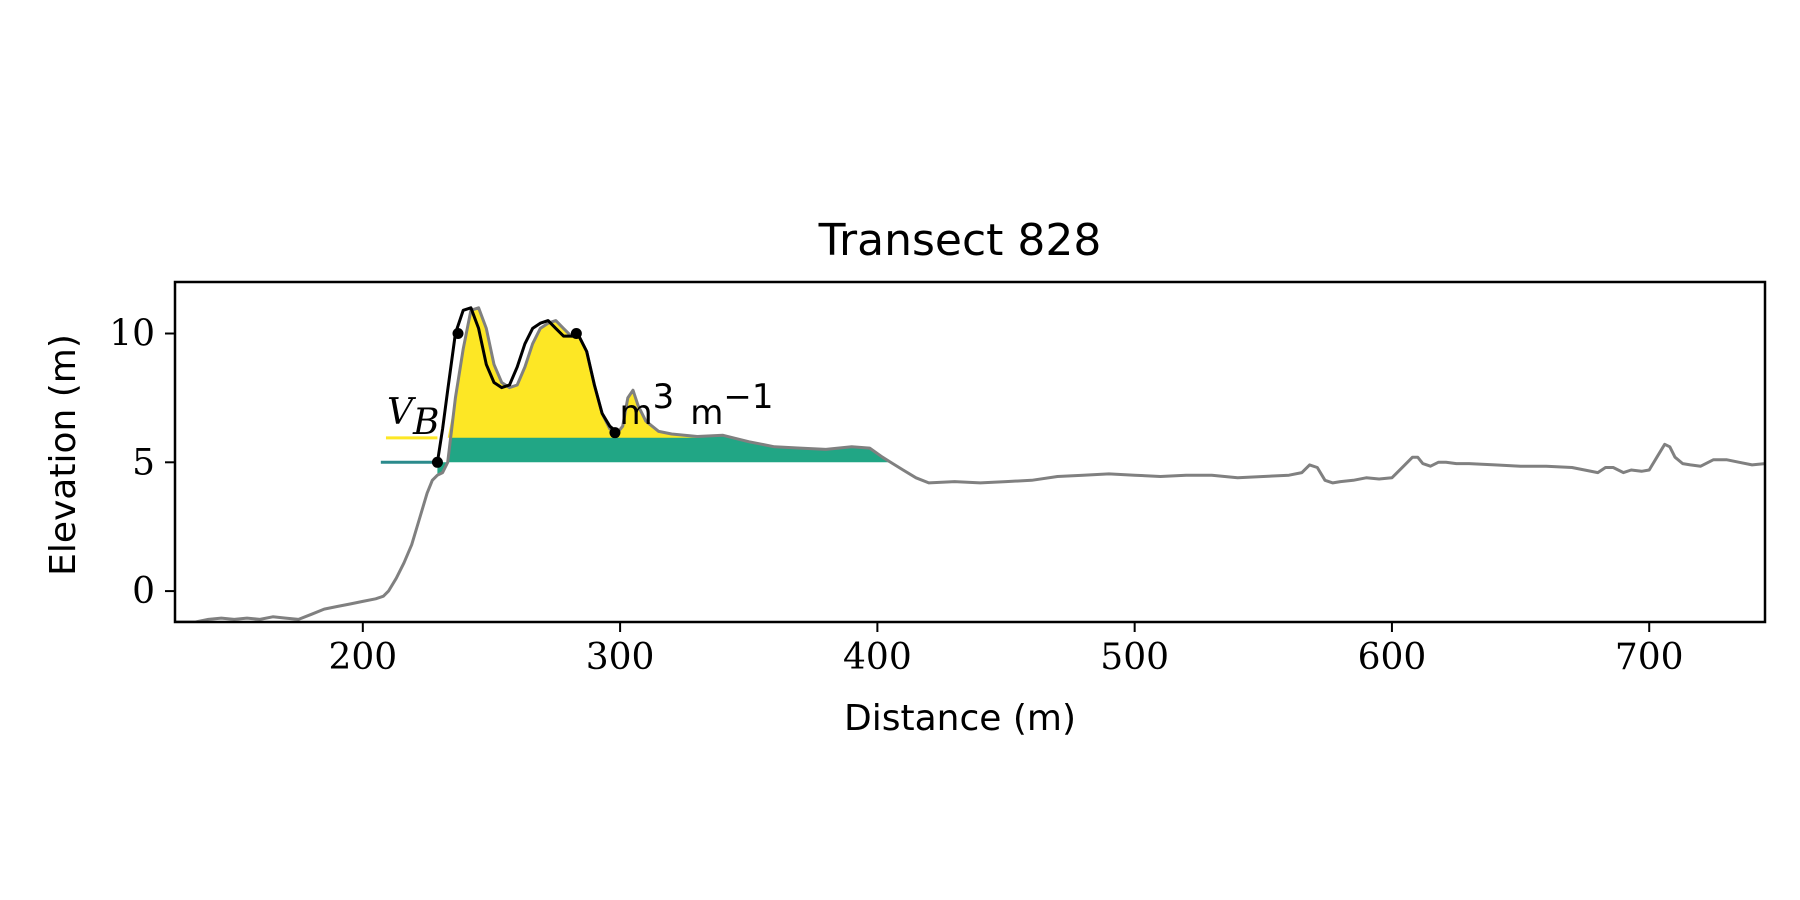 The image size is (1800, 900). Describe the element at coordinates (635, 413) in the screenshot. I see `annotation-unit: m` at that location.